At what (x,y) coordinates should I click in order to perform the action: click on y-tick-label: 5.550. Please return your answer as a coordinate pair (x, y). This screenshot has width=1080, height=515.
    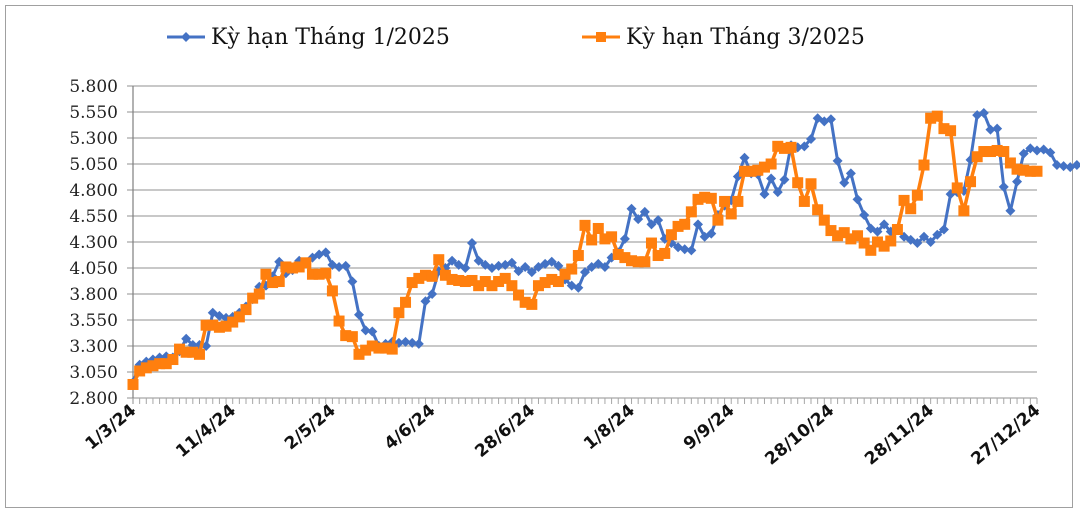
    Looking at the image, I should click on (93, 113).